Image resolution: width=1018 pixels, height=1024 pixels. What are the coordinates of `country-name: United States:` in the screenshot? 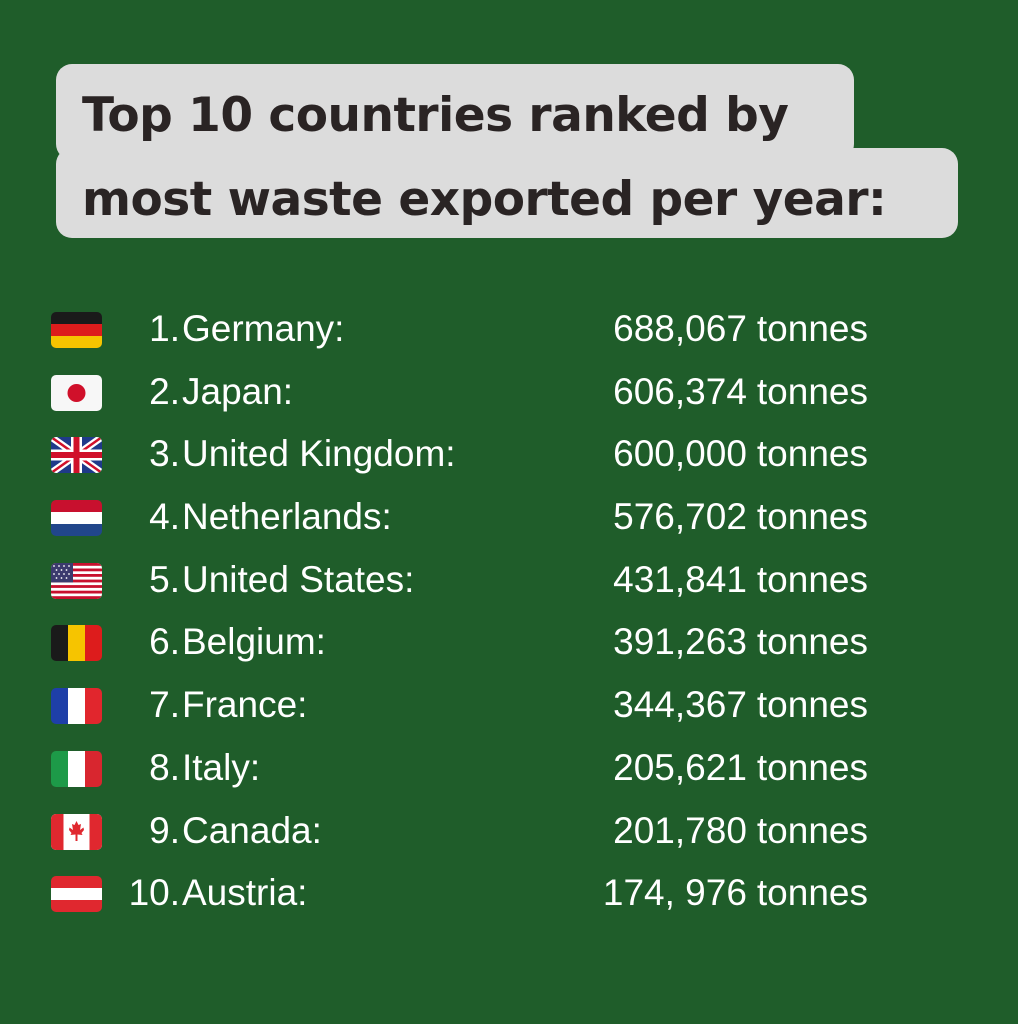 It's located at (298, 579).